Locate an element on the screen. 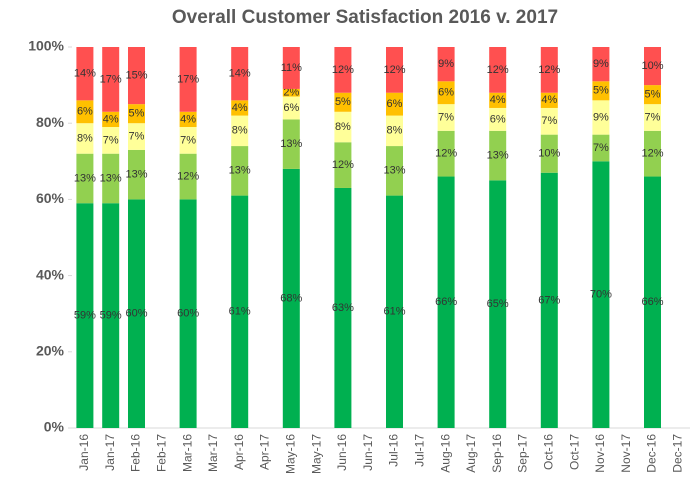  x-tick-label: Oct-17 is located at coordinates (574, 452).